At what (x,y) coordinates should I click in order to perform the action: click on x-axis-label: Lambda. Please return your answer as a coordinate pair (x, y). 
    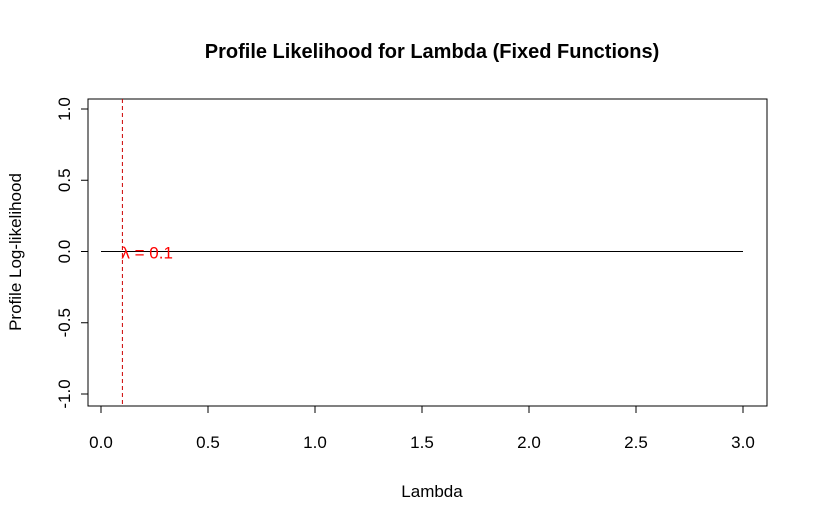
    Looking at the image, I should click on (432, 491).